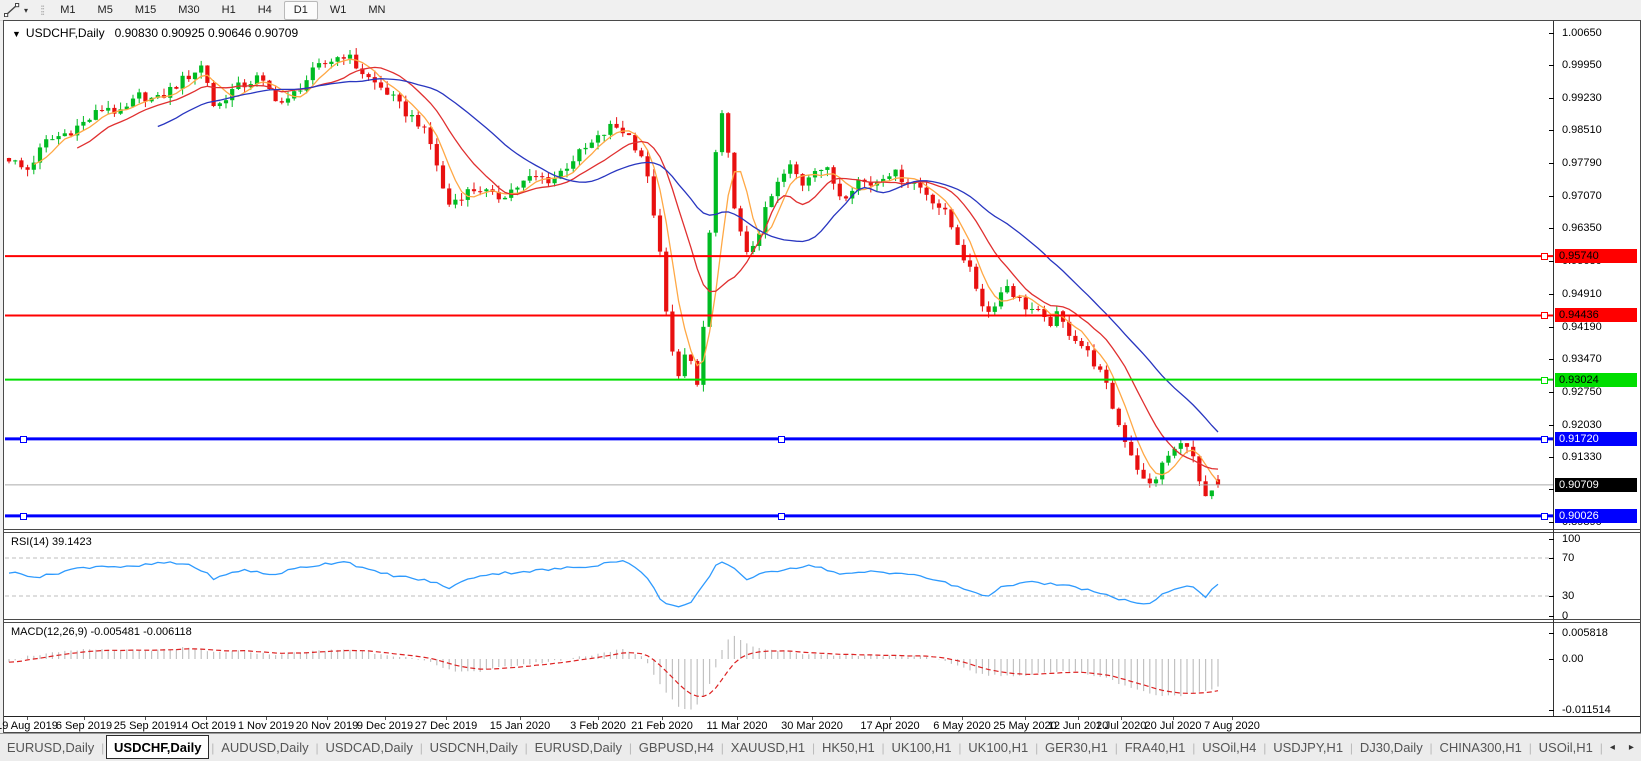 Image resolution: width=1641 pixels, height=761 pixels. What do you see at coordinates (266, 726) in the screenshot?
I see `date-label: 1 Nov 2019` at bounding box center [266, 726].